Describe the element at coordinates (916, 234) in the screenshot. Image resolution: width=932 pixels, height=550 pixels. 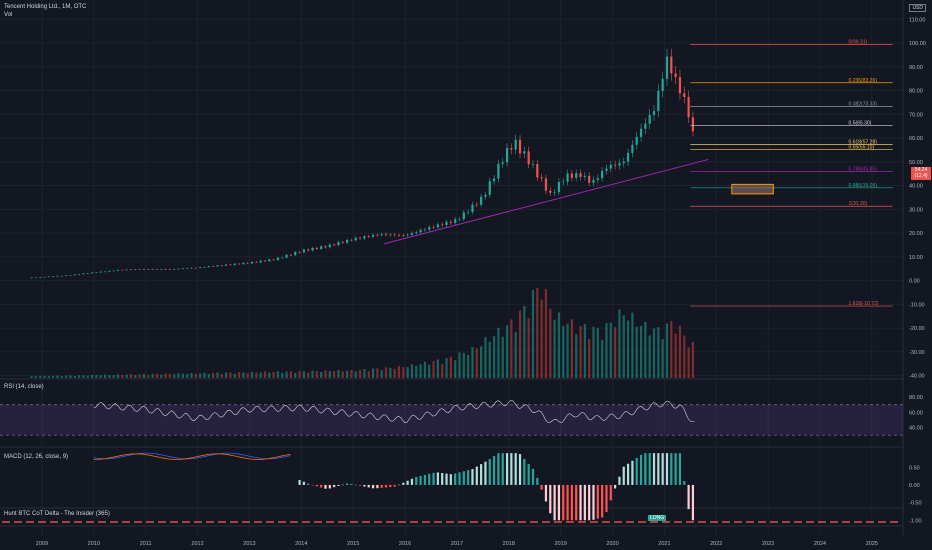
I see `price-tick-label: 20.00` at that location.